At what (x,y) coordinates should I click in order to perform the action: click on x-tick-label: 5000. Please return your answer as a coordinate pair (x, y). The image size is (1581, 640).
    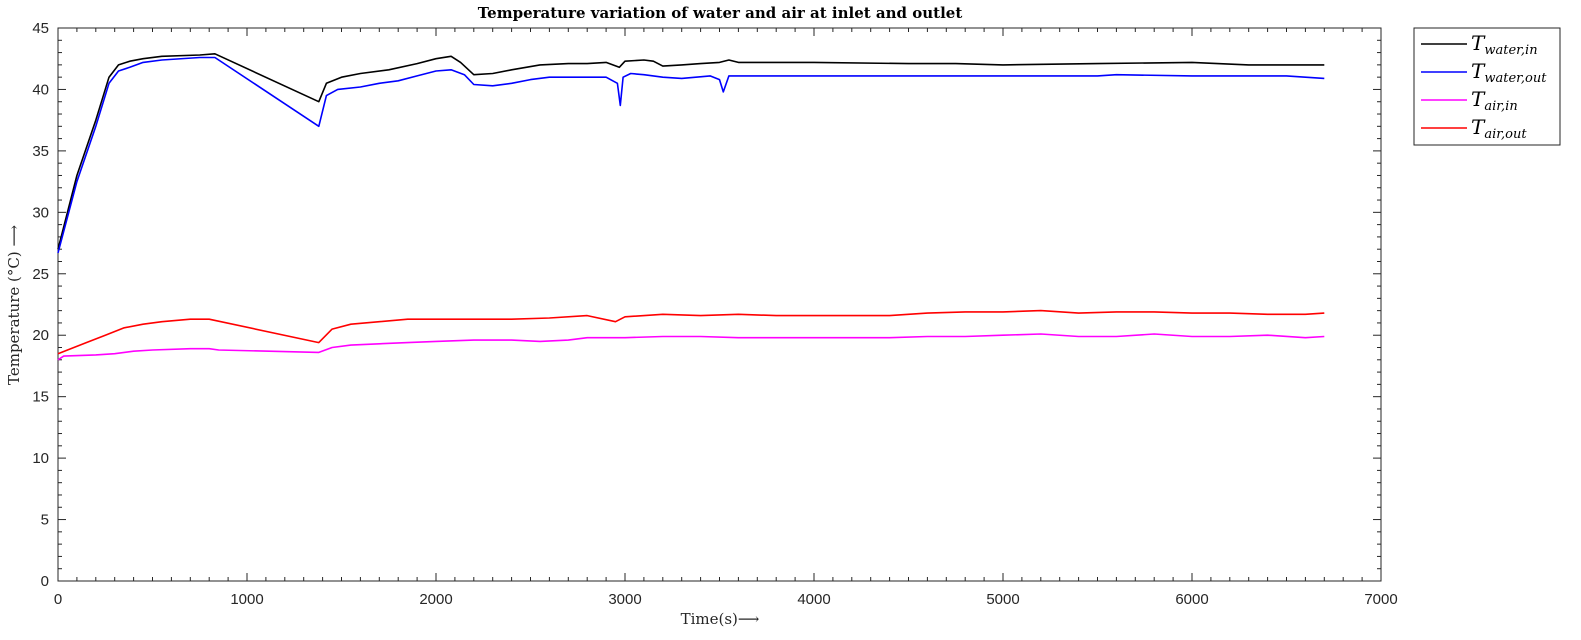
    Looking at the image, I should click on (1002, 599).